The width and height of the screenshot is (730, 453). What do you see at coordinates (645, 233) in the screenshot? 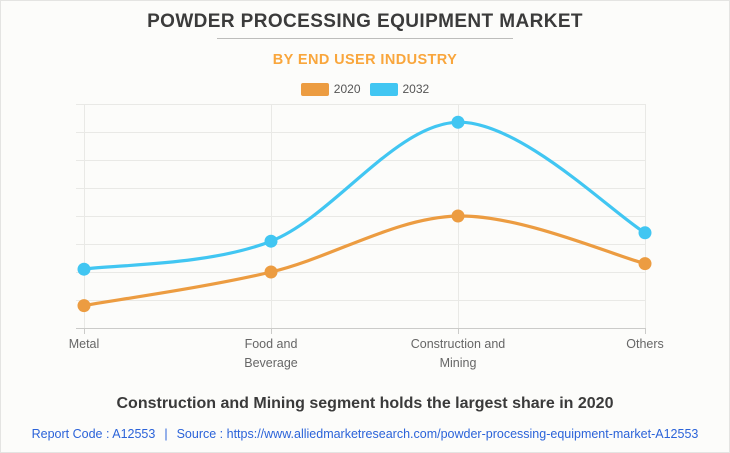
I see `data-point-2032-others` at bounding box center [645, 233].